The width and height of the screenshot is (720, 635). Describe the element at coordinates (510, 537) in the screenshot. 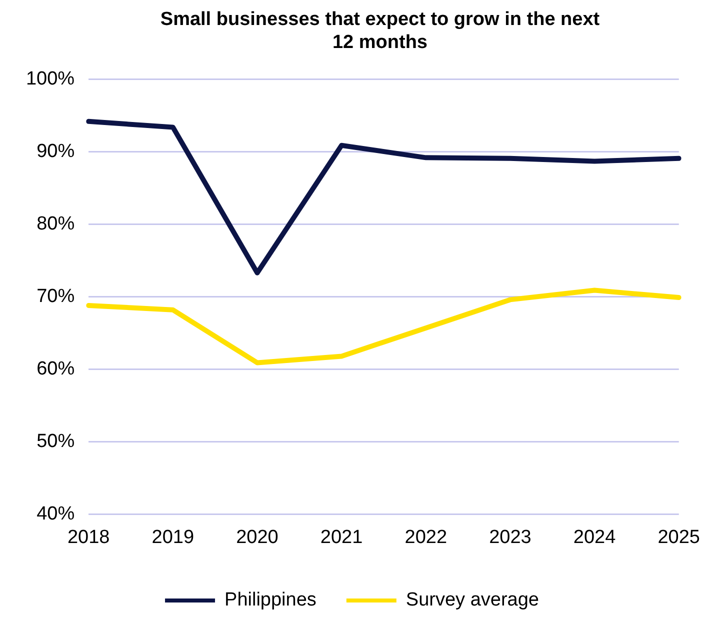

I see `x-tick-label: 2023` at that location.